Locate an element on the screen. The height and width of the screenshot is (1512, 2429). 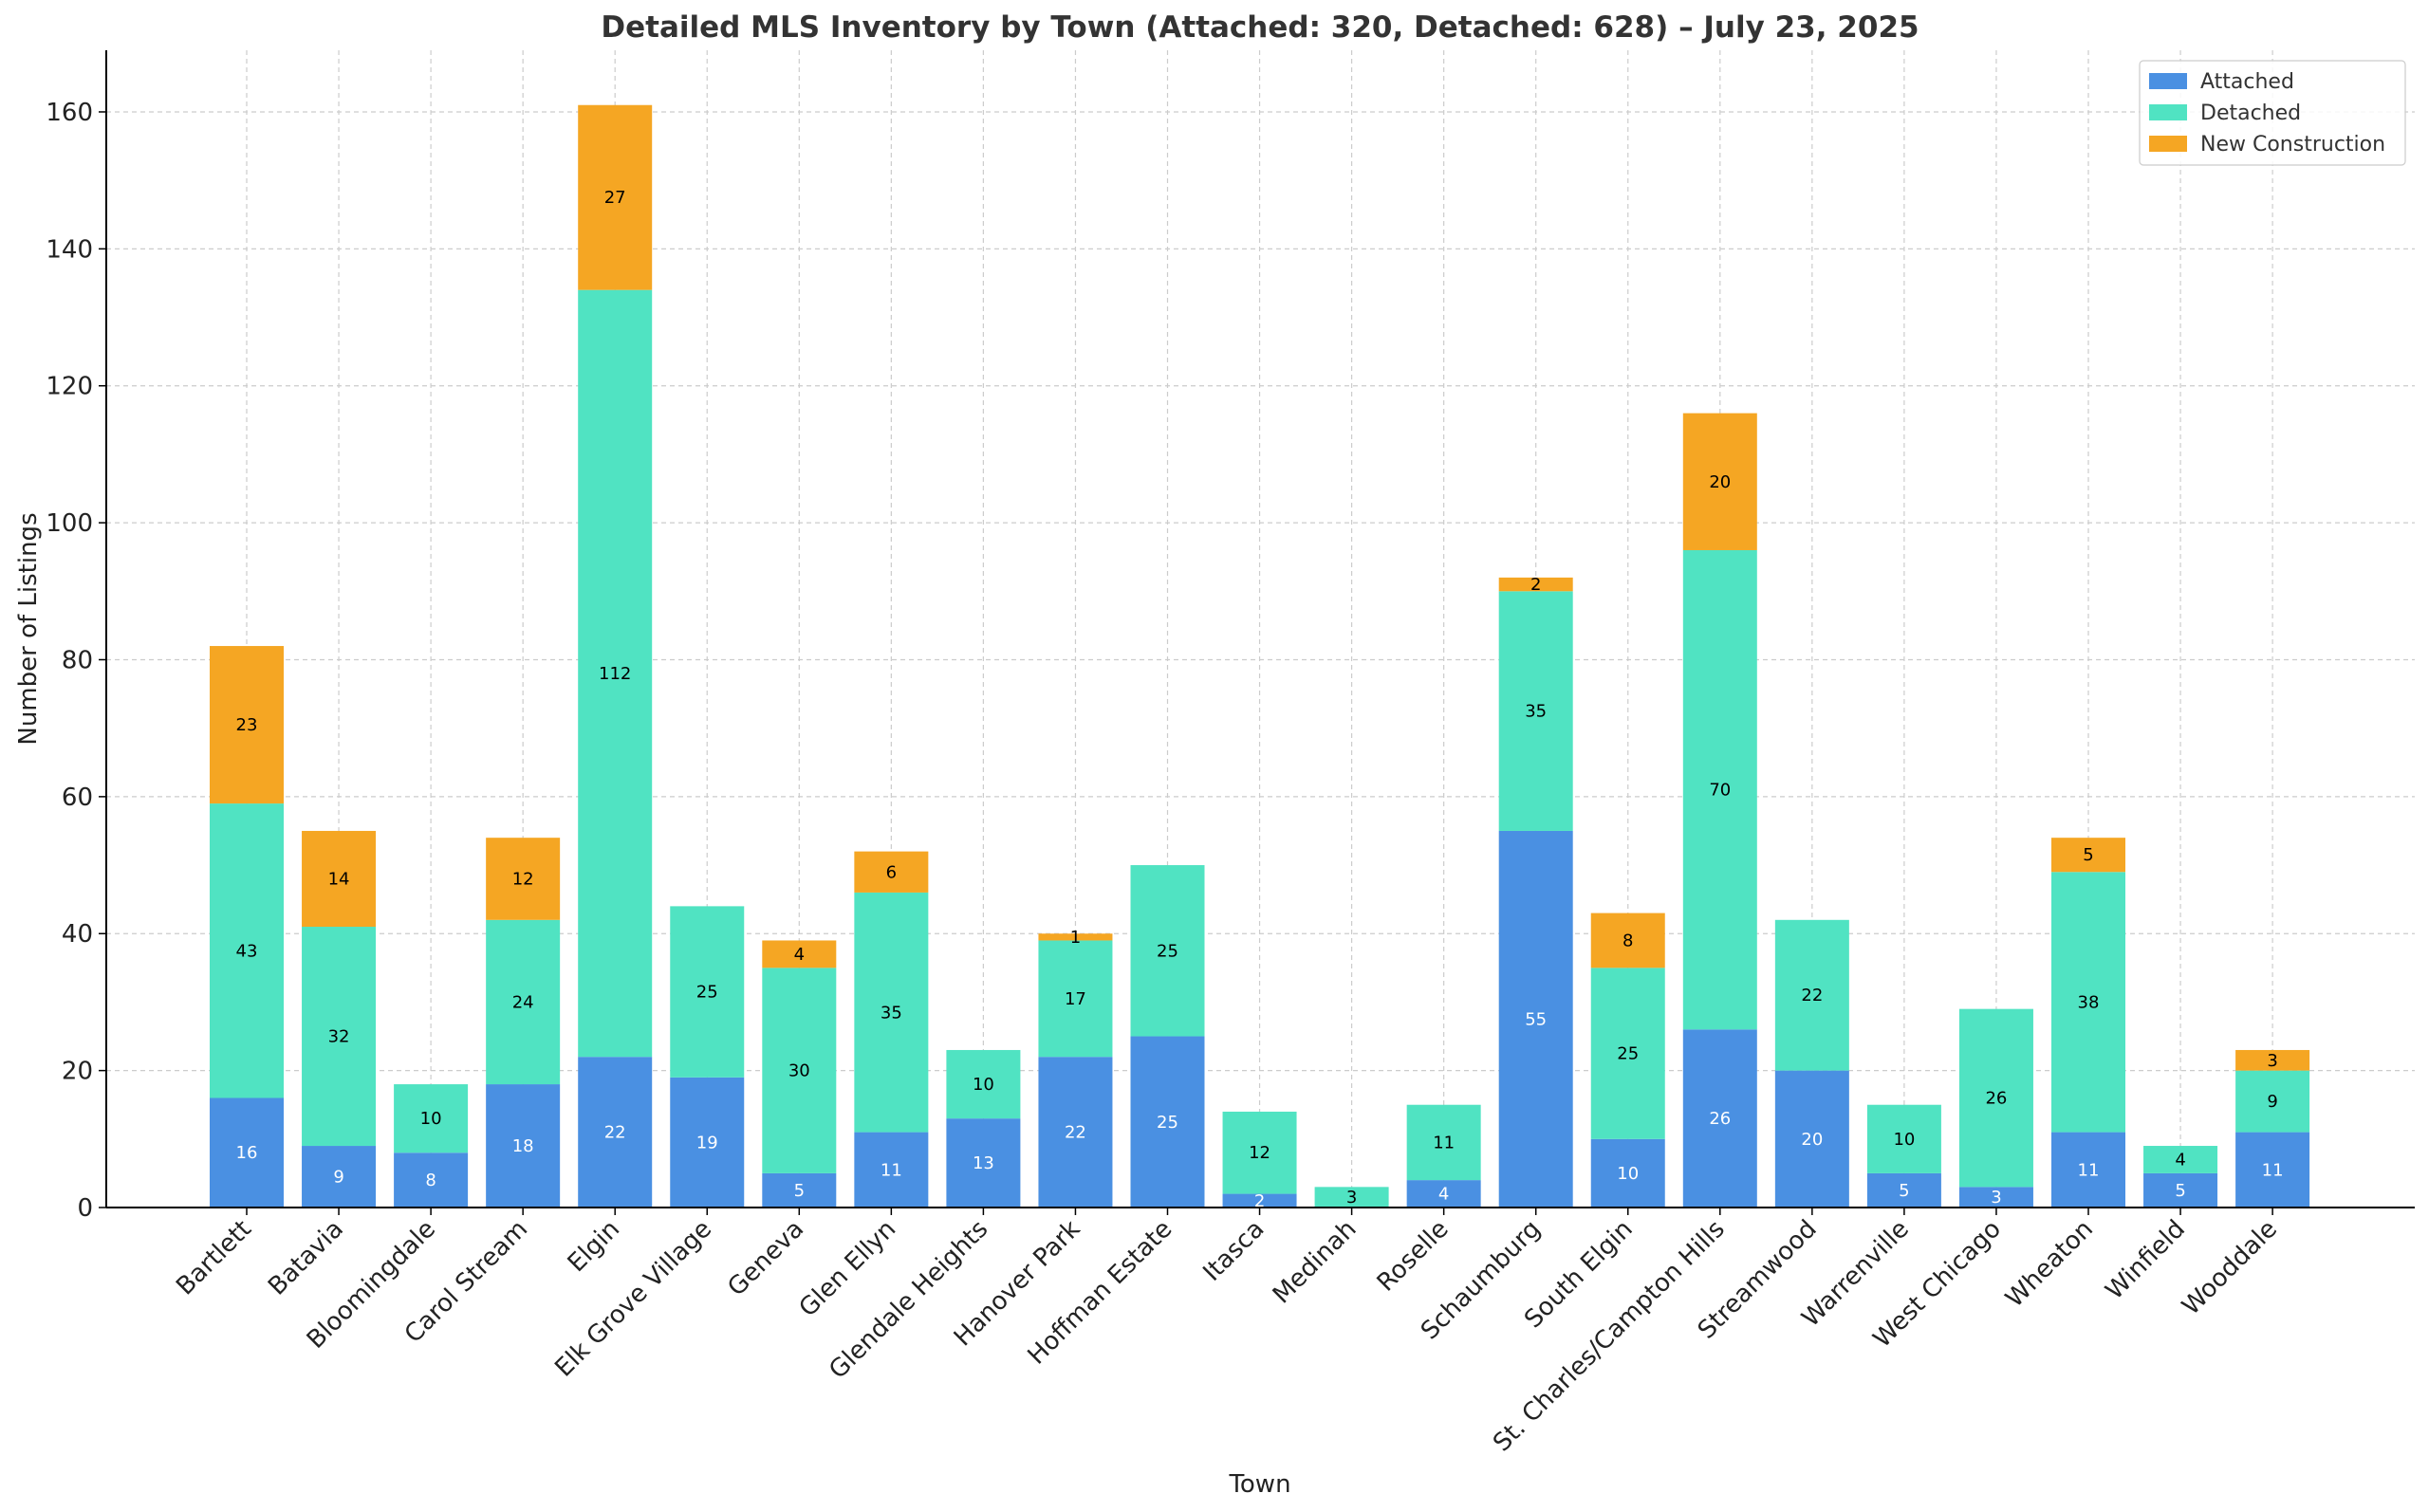
bar-attached-schaumburg is located at coordinates (1535, 1019).